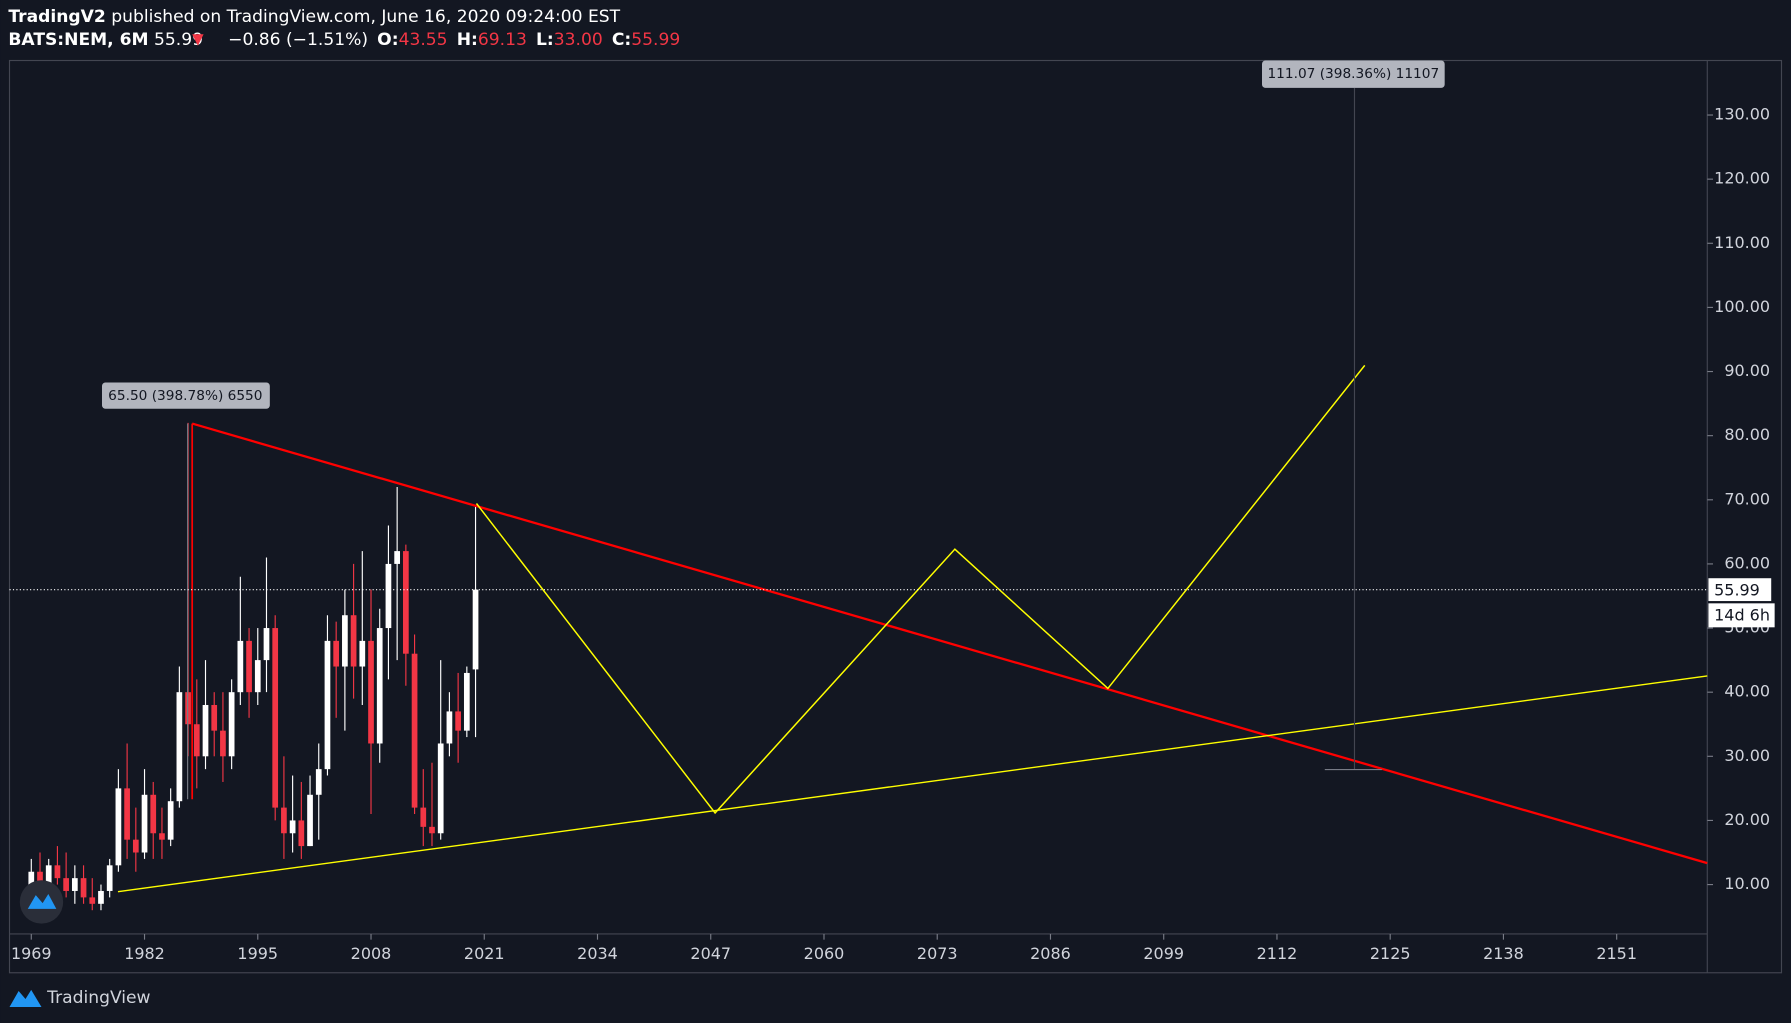 Image resolution: width=1791 pixels, height=1023 pixels. I want to click on ohlc-label: O:, so click(387, 40).